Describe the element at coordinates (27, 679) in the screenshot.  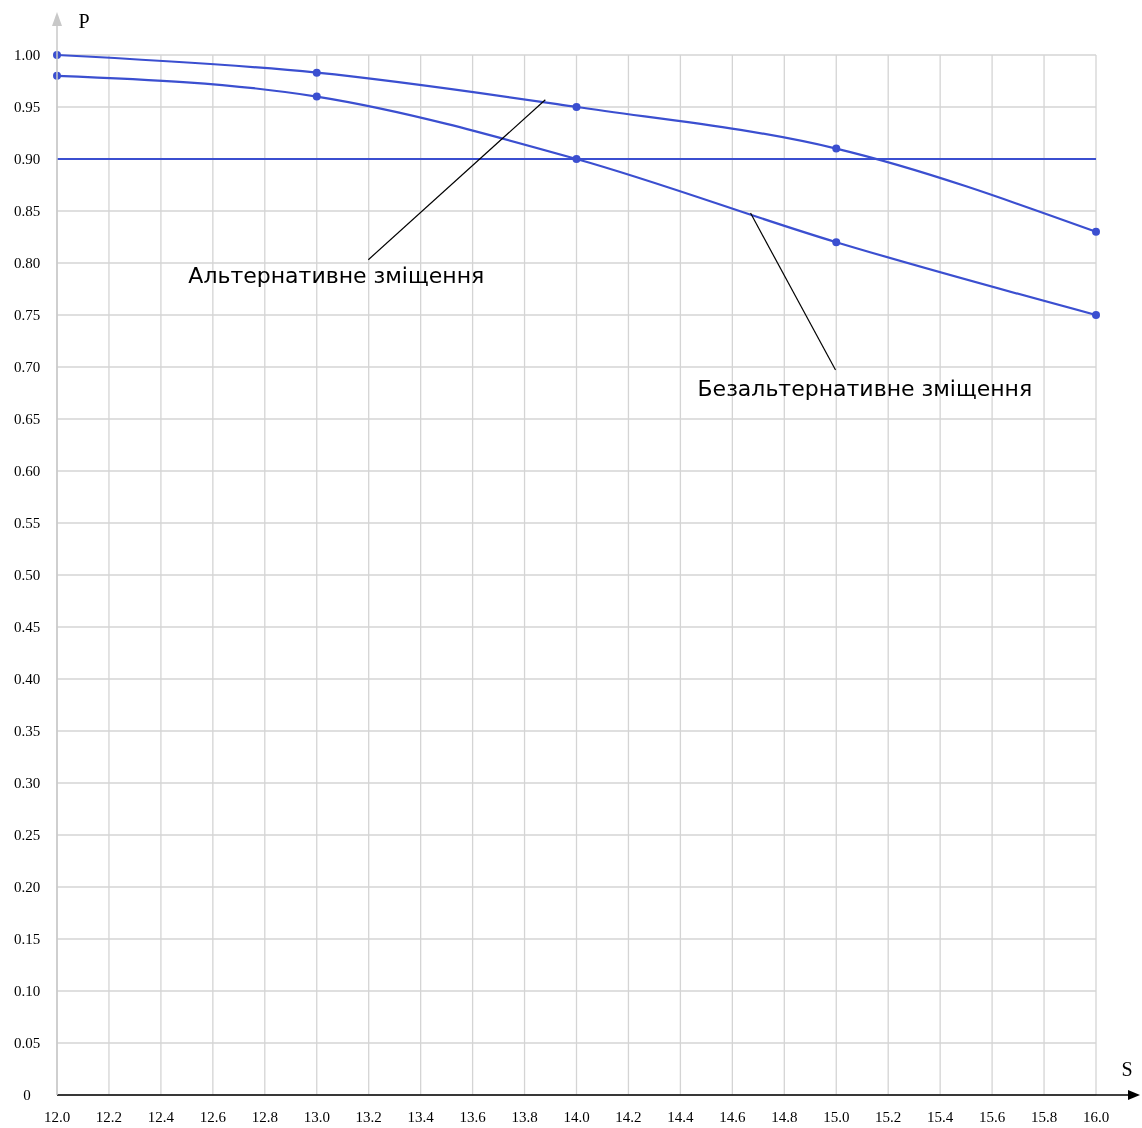
I see `y-tick-label: 0.40` at that location.